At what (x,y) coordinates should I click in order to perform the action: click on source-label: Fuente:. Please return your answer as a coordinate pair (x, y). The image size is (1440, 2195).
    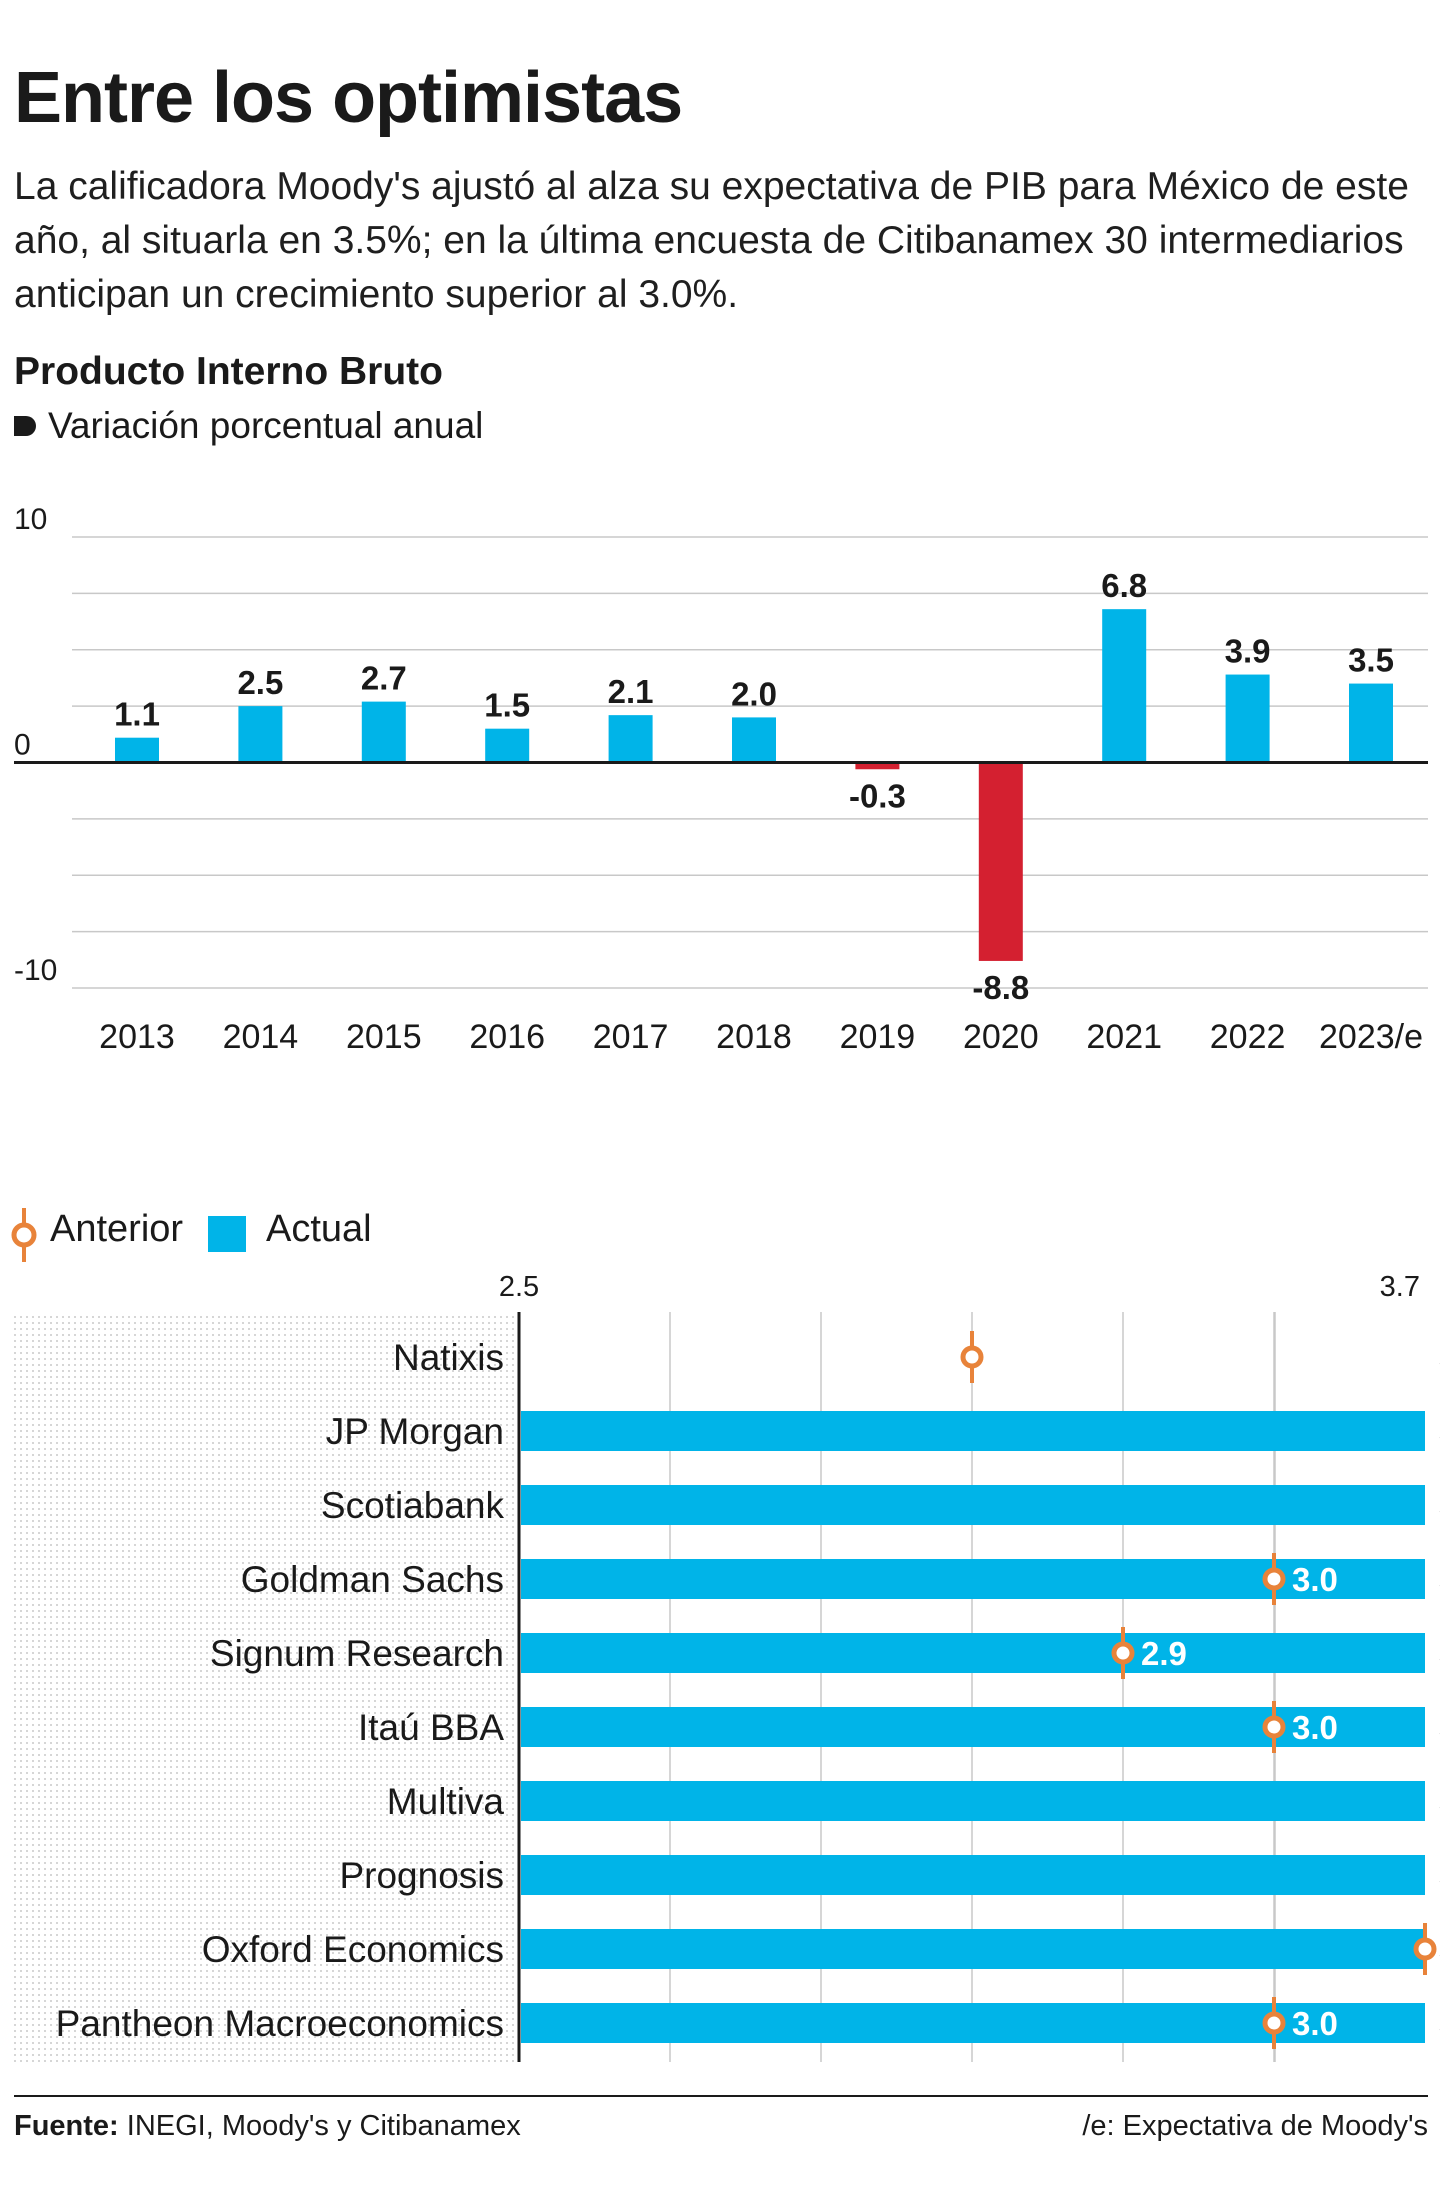
    Looking at the image, I should click on (66, 2126).